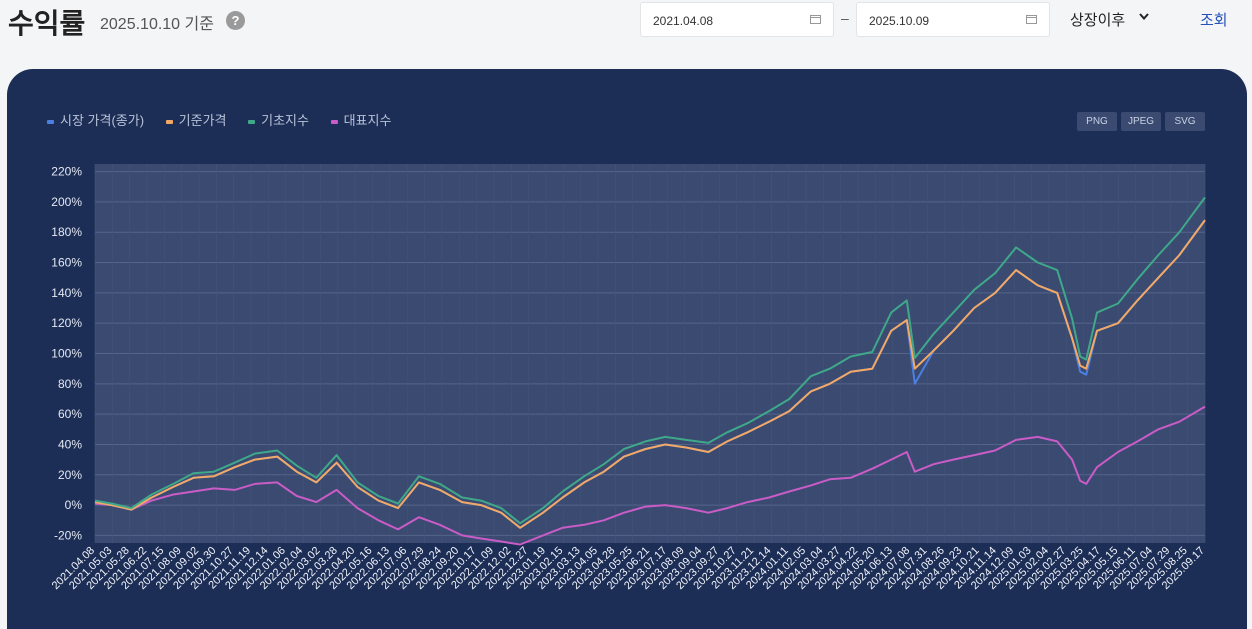 The height and width of the screenshot is (629, 1252). What do you see at coordinates (66, 354) in the screenshot?
I see `y-tick-label: 100%` at bounding box center [66, 354].